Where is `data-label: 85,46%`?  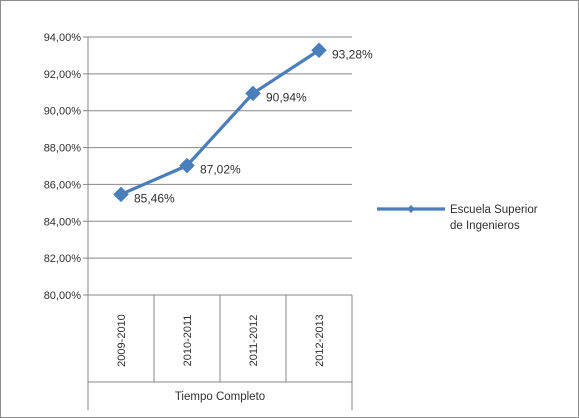 data-label: 85,46% is located at coordinates (154, 198).